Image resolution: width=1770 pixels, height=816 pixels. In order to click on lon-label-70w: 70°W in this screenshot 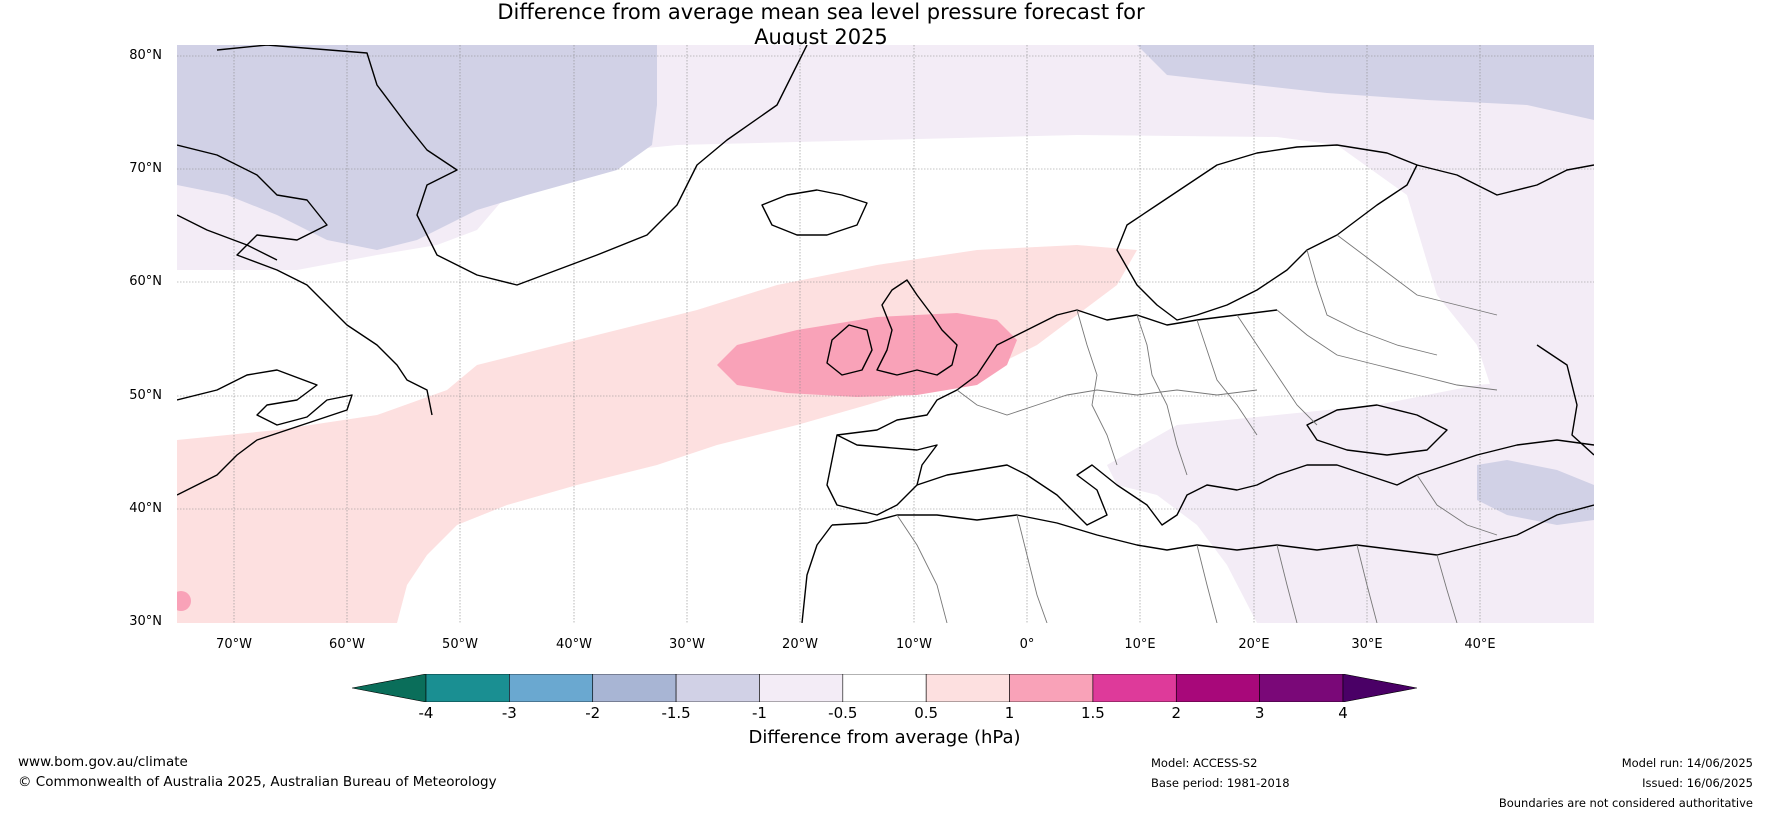, I will do `click(234, 644)`.